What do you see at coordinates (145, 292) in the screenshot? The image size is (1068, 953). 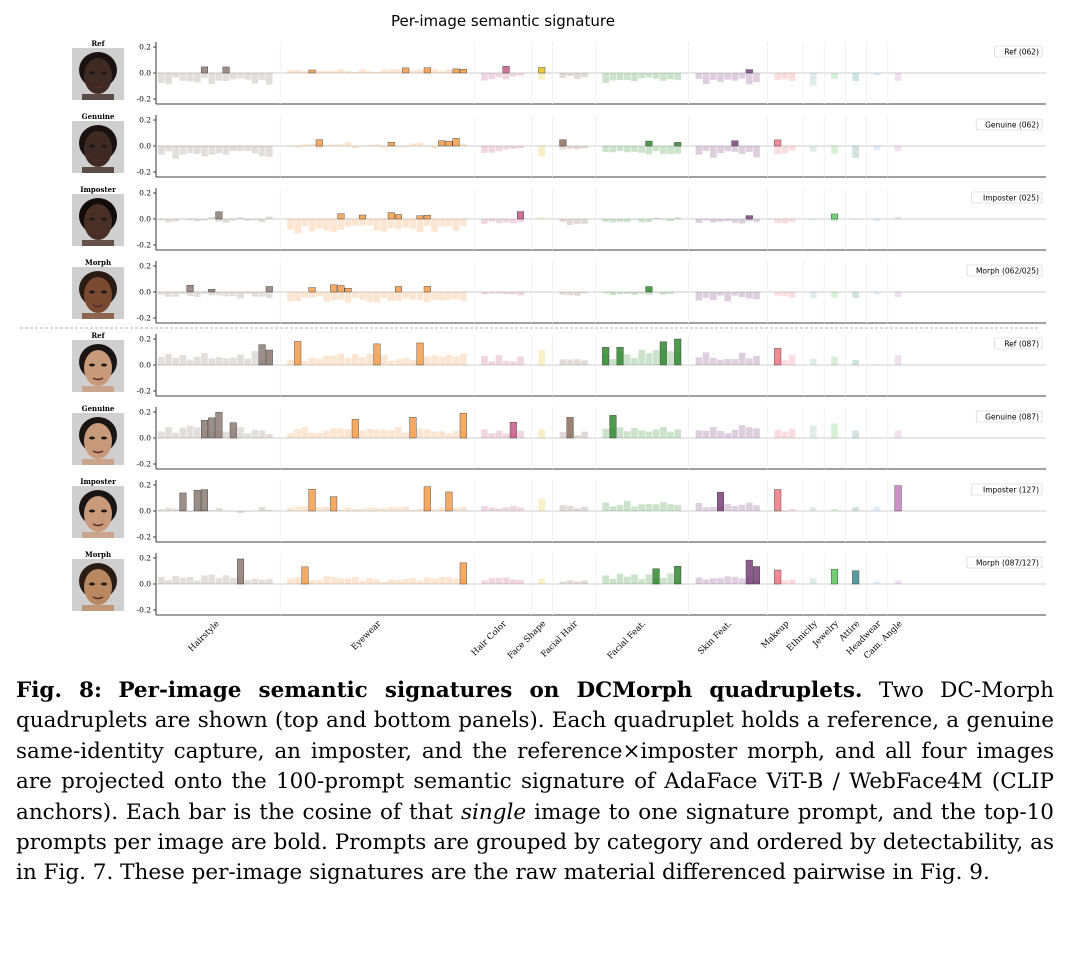 I see `y-tick-label: 0.0` at bounding box center [145, 292].